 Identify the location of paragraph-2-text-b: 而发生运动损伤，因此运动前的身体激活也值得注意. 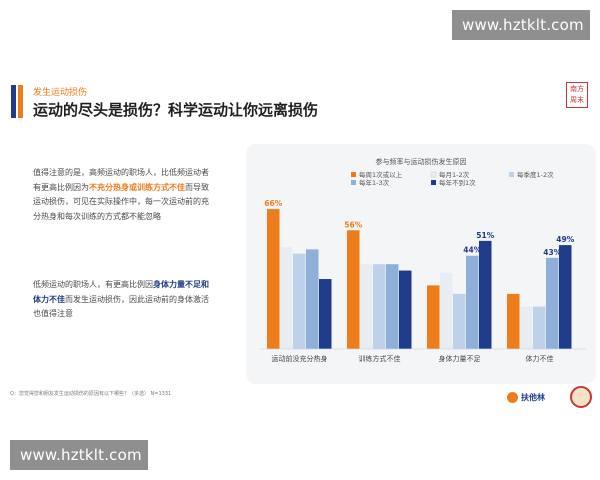
(121, 306).